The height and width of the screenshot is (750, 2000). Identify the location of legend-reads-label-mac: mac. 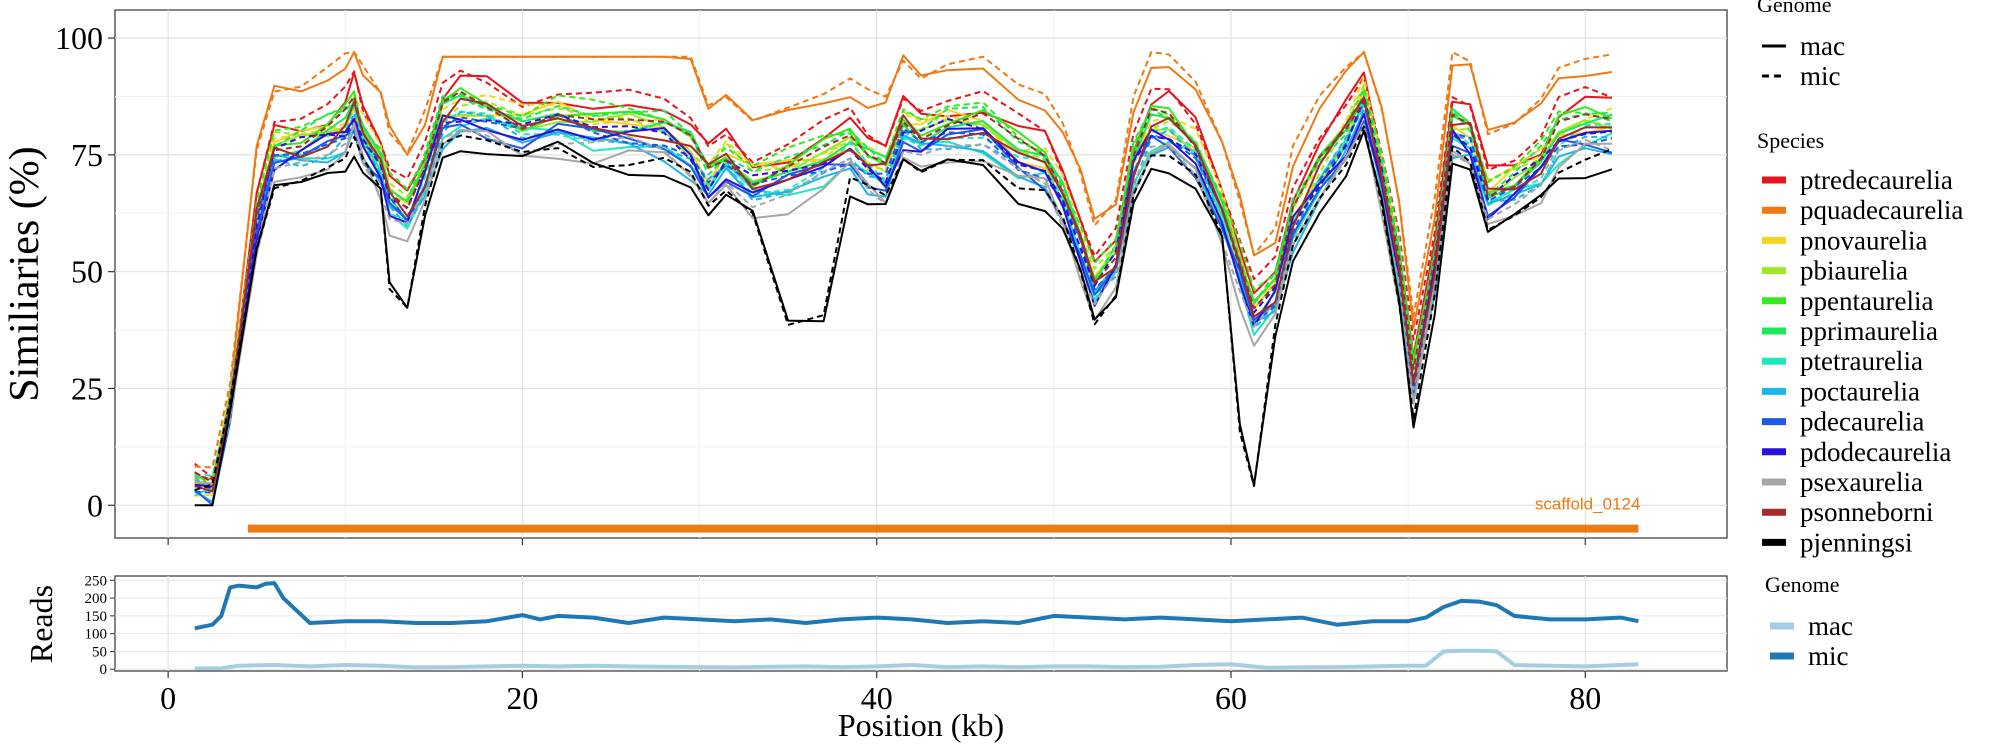
(1830, 626).